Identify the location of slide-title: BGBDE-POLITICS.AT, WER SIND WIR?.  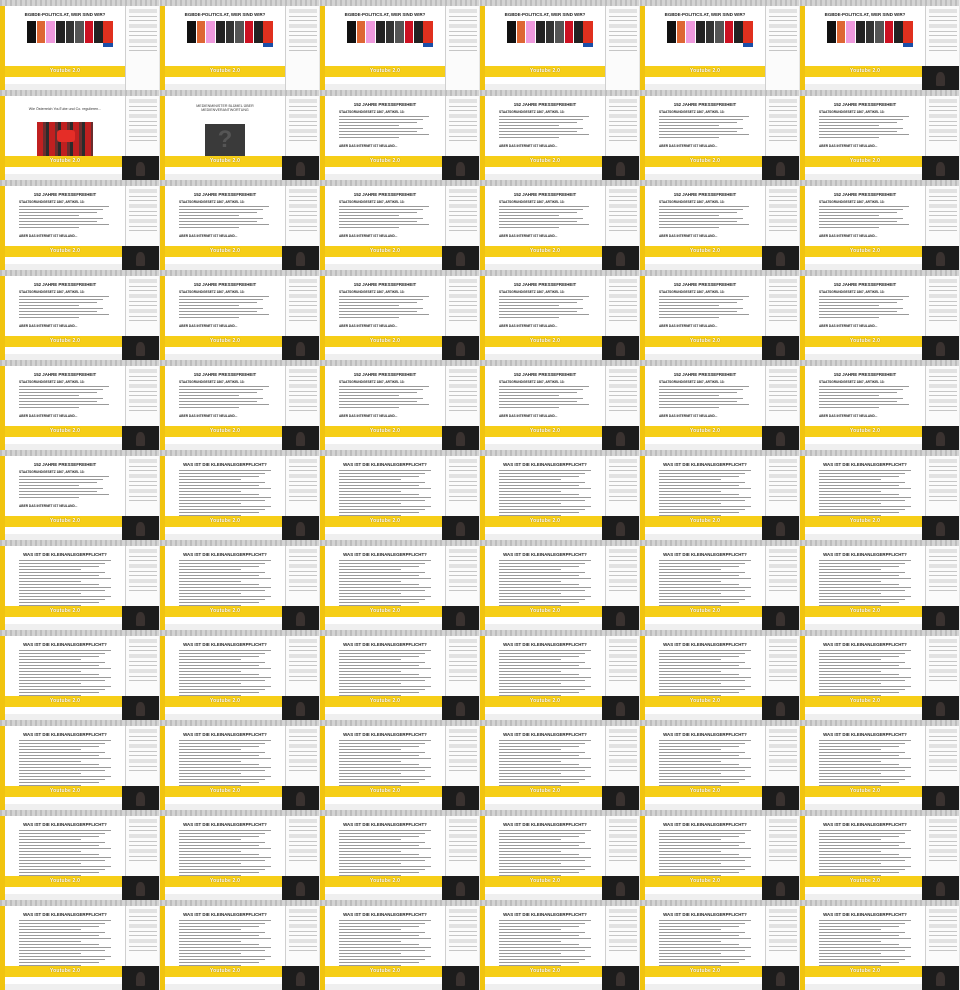
(385, 14).